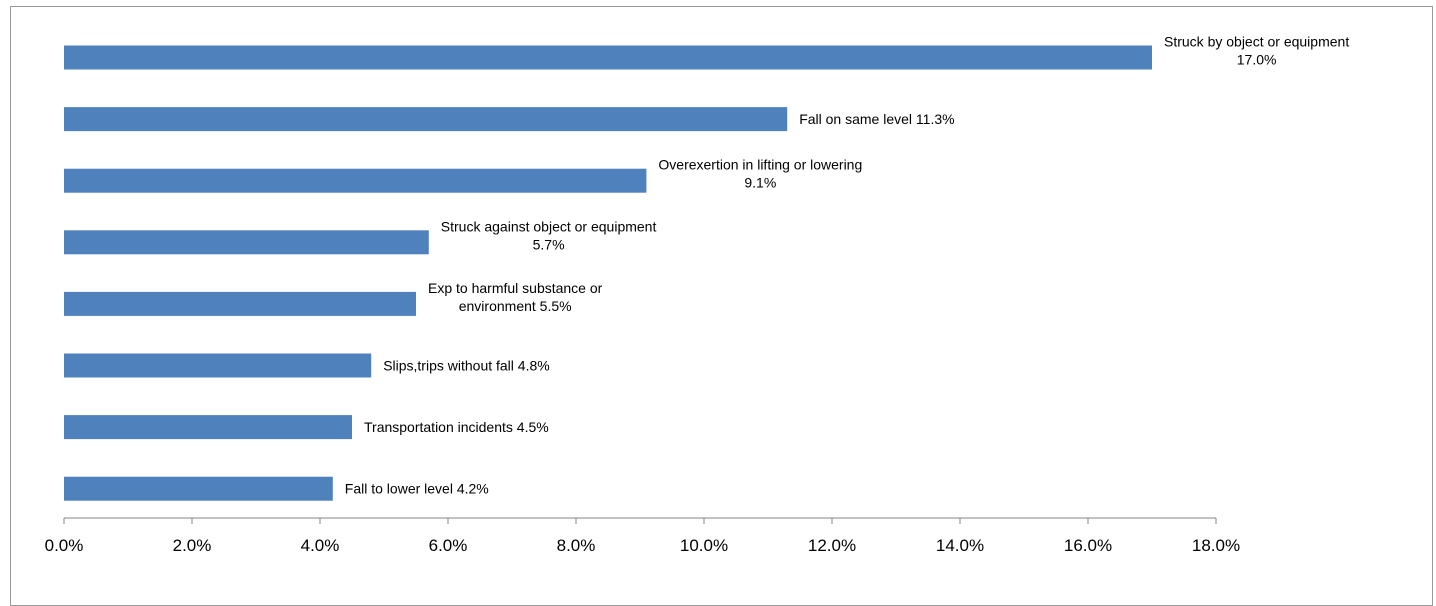 The height and width of the screenshot is (606, 1436). What do you see at coordinates (466, 366) in the screenshot?
I see `data-label: Slips,trips without fall 4.8%` at bounding box center [466, 366].